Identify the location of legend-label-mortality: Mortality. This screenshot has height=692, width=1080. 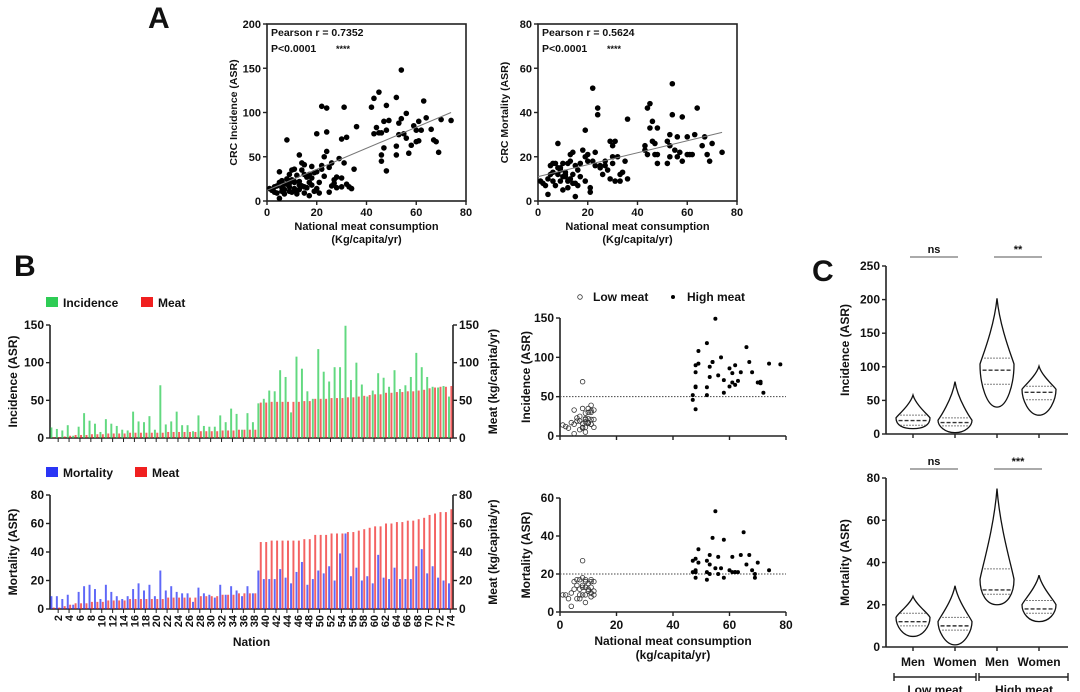
(88, 473).